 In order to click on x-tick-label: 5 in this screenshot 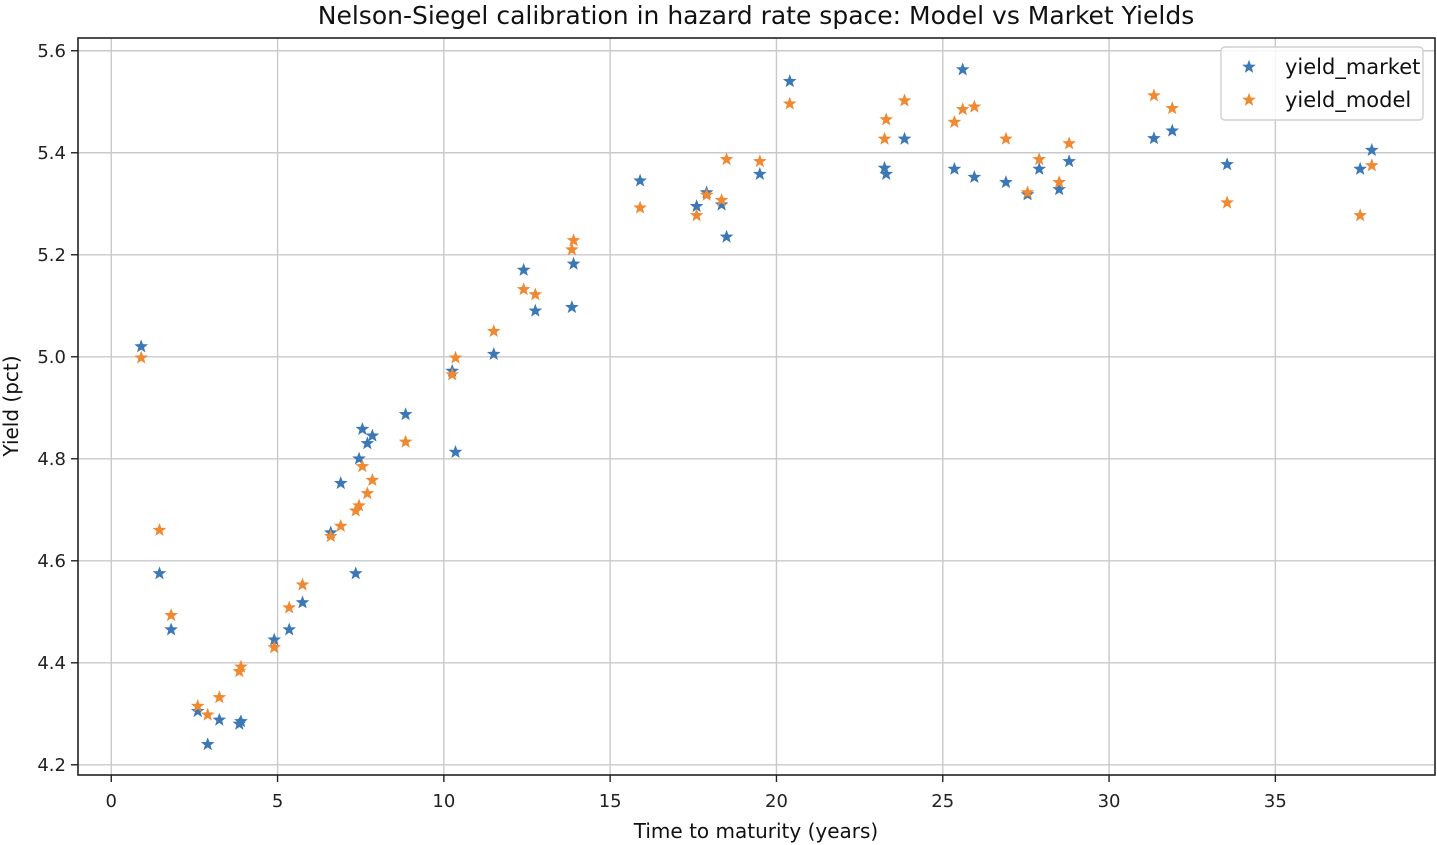, I will do `click(277, 801)`.